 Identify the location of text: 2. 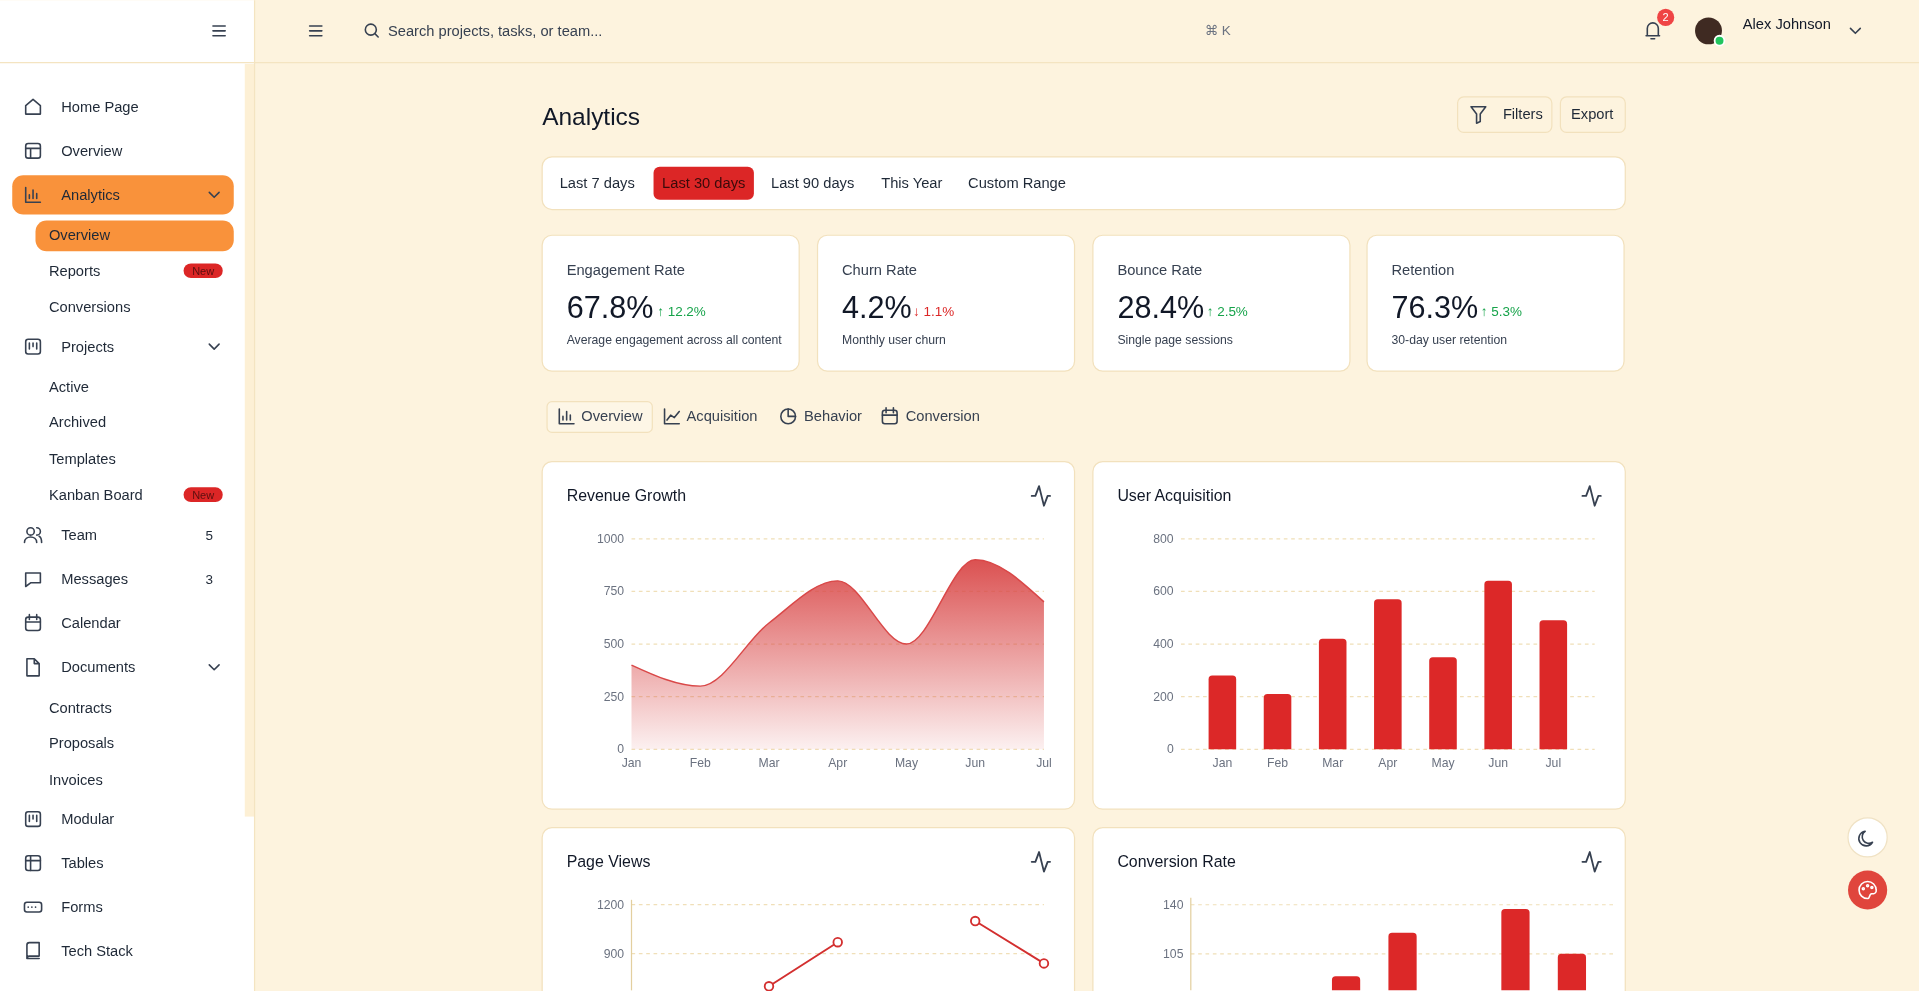
(1665, 17).